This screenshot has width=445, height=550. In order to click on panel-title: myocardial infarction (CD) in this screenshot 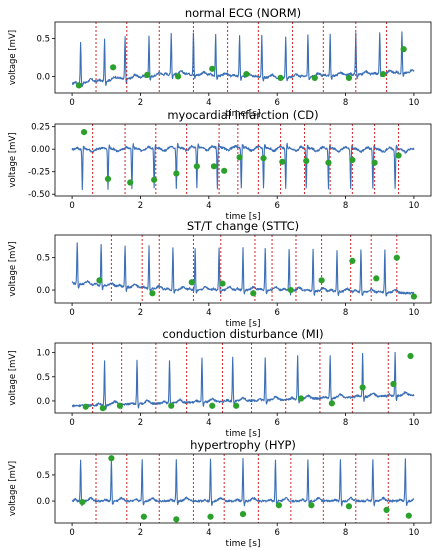, I will do `click(242, 115)`.